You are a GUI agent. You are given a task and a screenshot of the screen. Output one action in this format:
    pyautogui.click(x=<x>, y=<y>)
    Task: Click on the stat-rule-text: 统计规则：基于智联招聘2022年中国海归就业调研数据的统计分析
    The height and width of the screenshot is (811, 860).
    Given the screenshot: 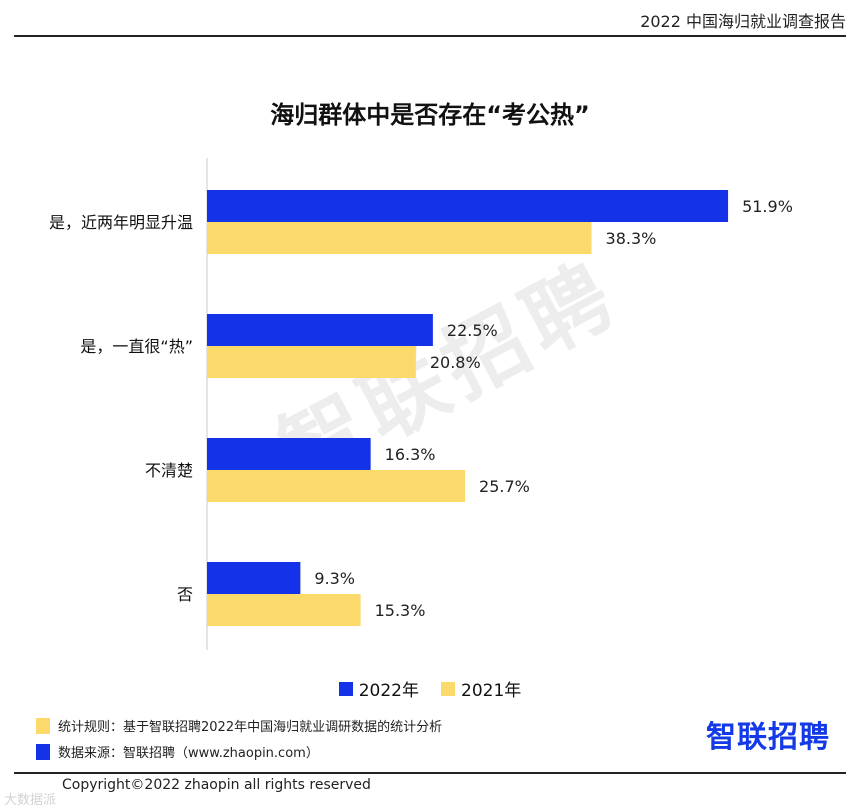 What is the action you would take?
    pyautogui.click(x=250, y=727)
    